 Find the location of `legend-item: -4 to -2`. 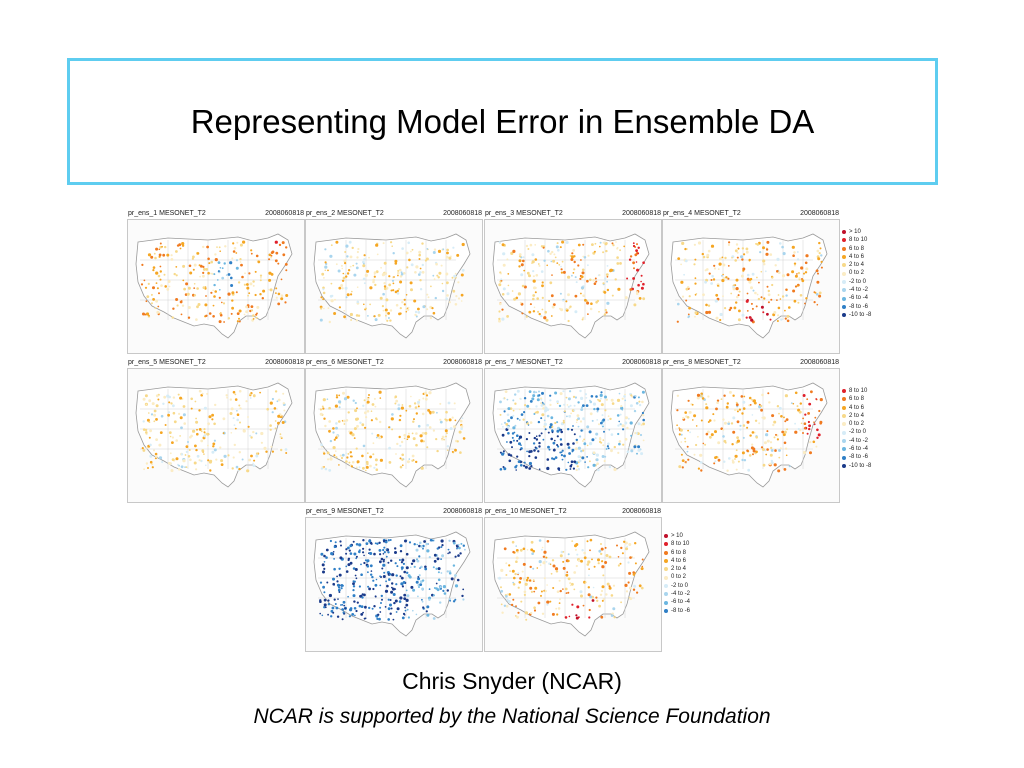

legend-item: -4 to -2 is located at coordinates (677, 594).